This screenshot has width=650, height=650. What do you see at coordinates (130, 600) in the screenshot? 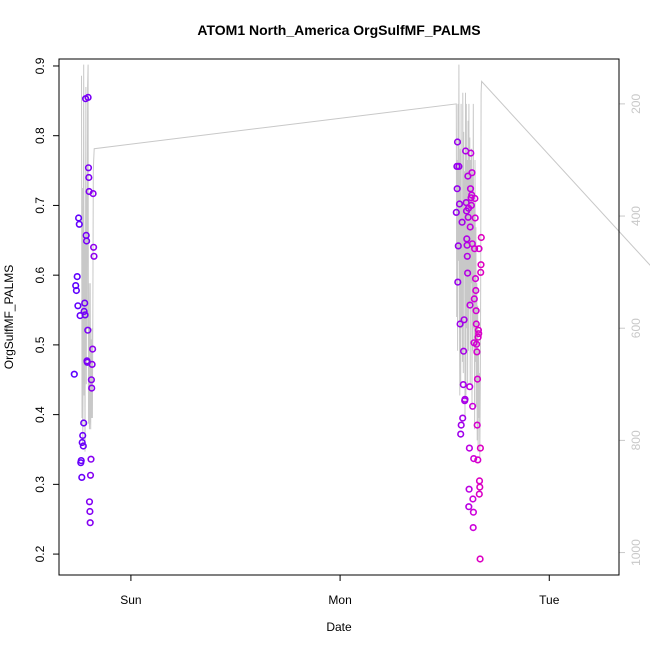
I see `x-tick-label: Sun` at bounding box center [130, 600].